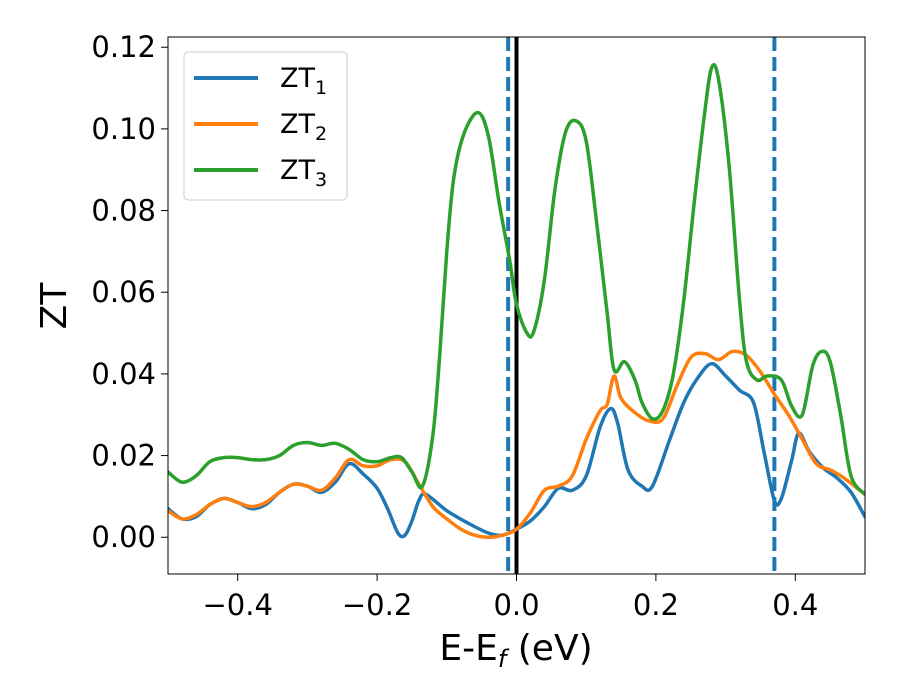 Image resolution: width=900 pixels, height=700 pixels. Describe the element at coordinates (549, 648) in the screenshot. I see `x-axis-label-unit: (eV)` at that location.